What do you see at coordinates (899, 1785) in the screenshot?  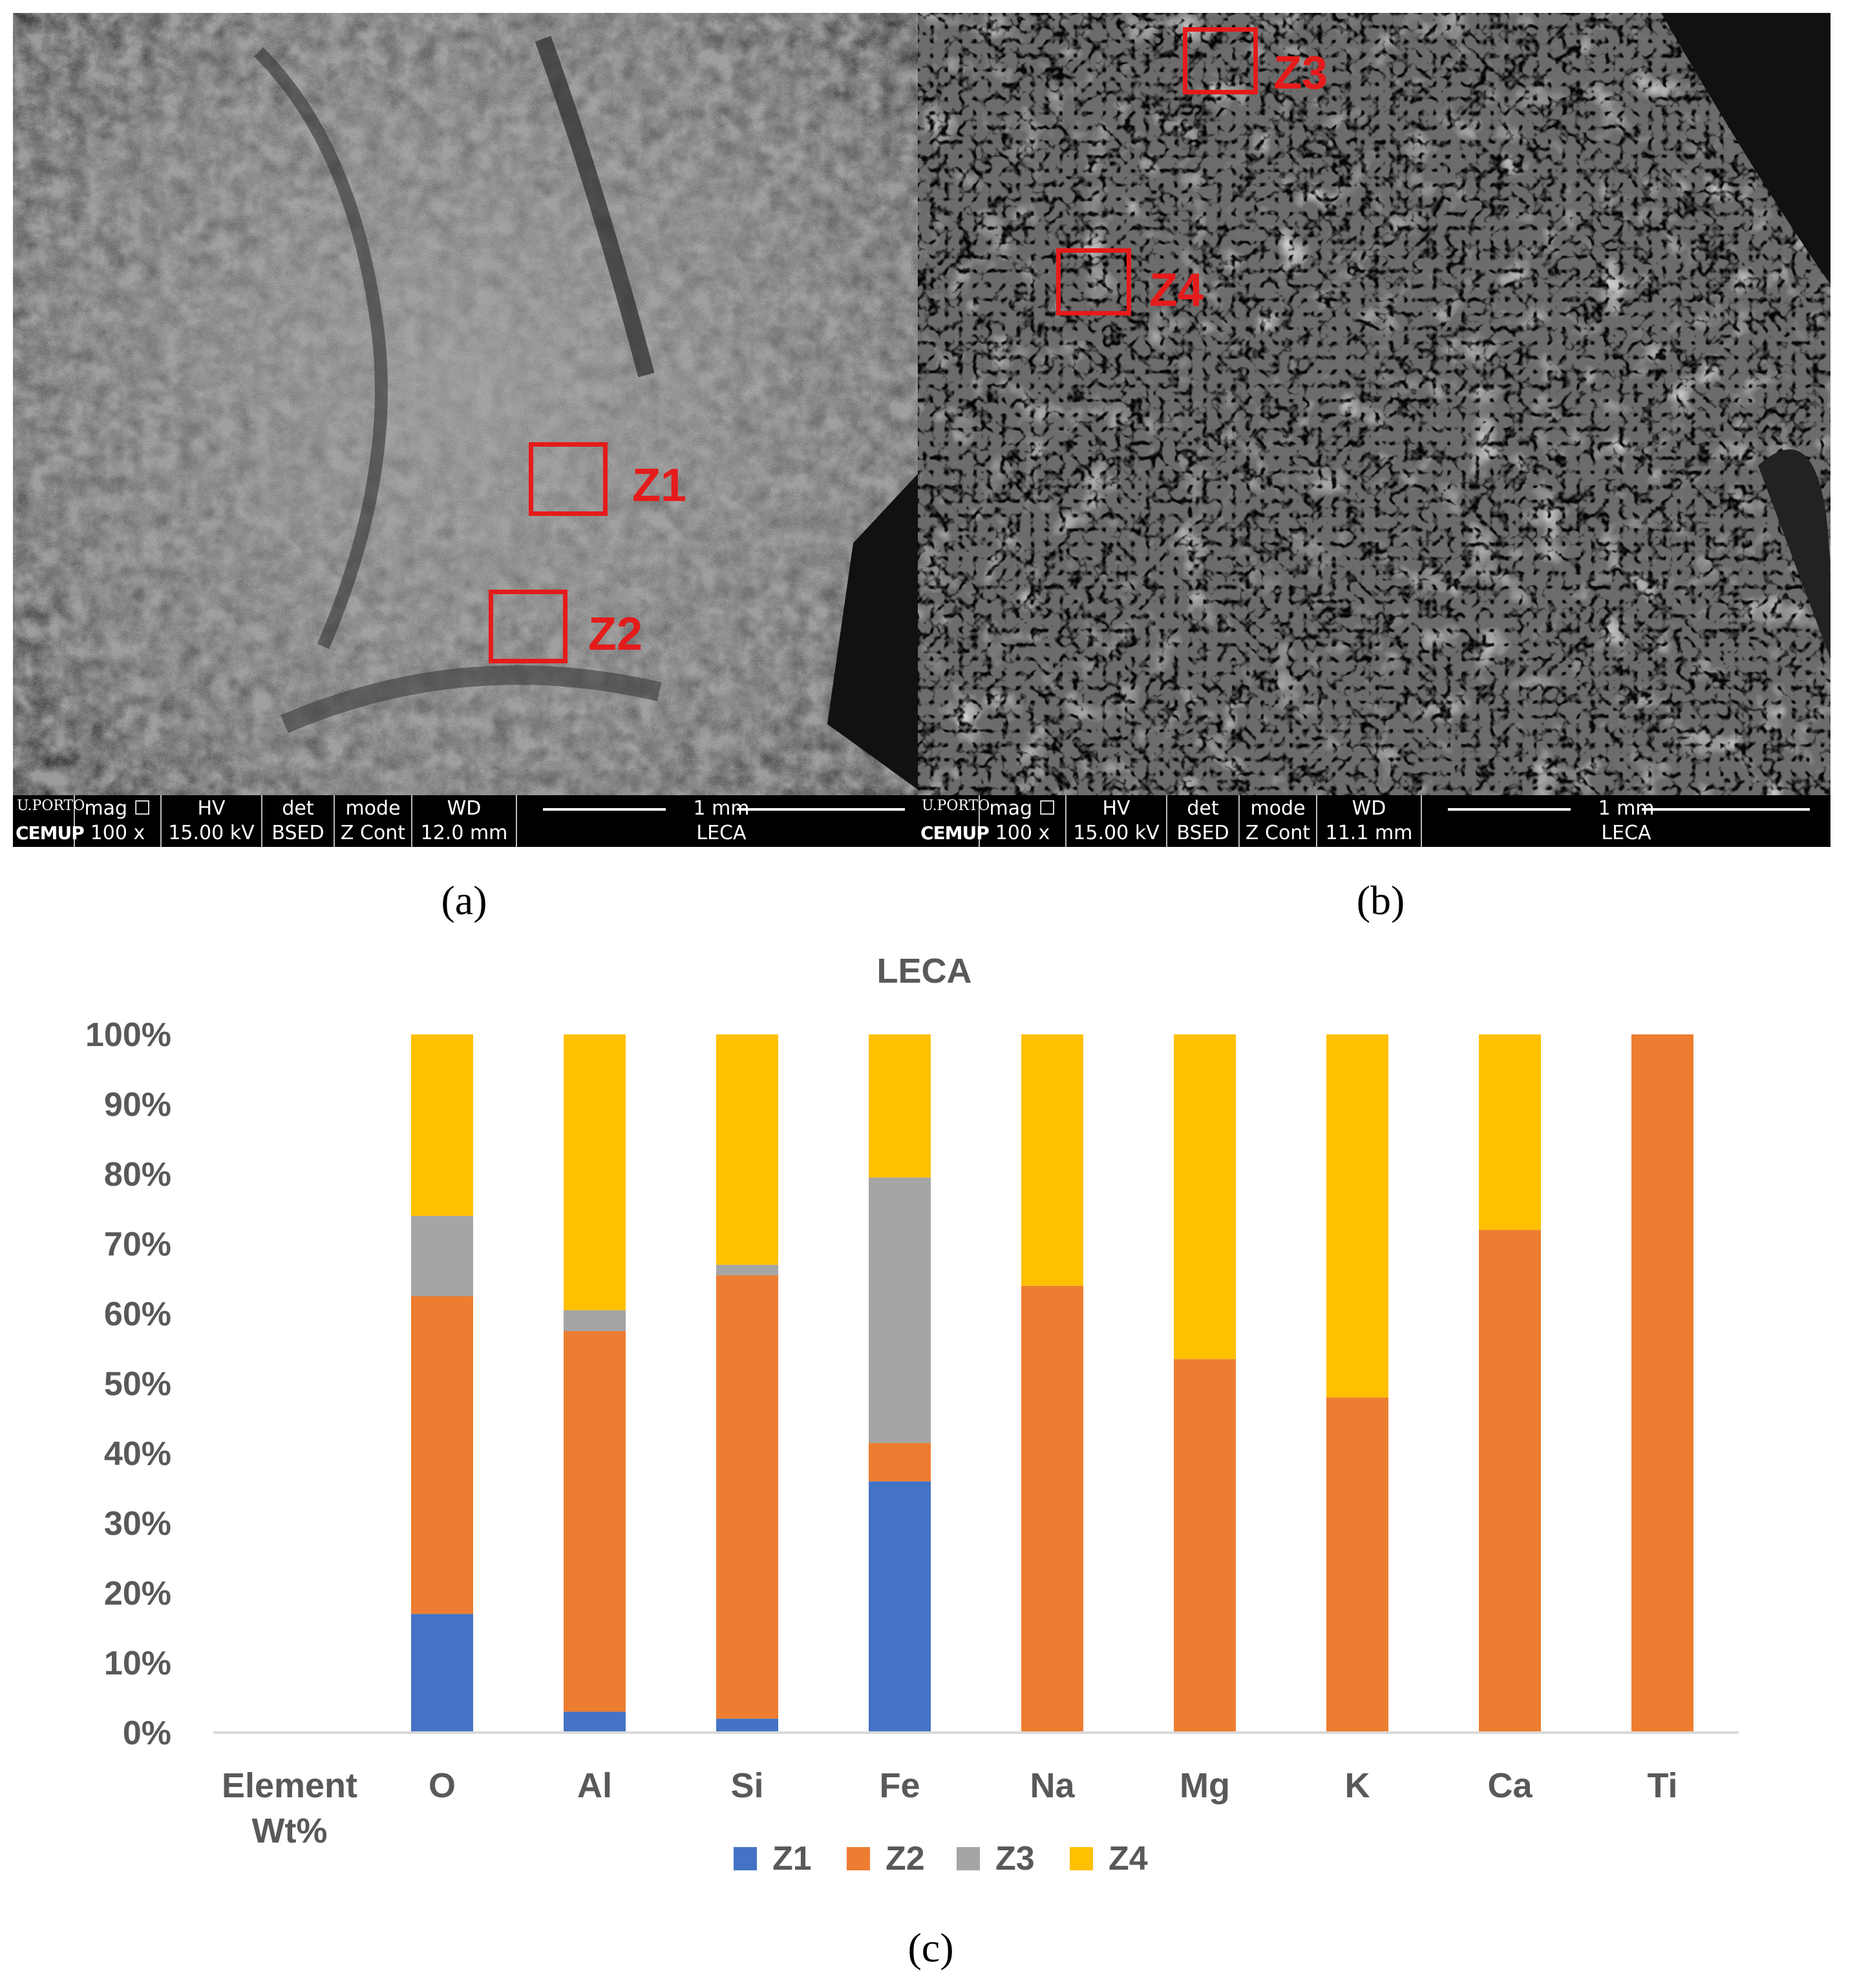 I see `x-tick-label: Fe` at bounding box center [899, 1785].